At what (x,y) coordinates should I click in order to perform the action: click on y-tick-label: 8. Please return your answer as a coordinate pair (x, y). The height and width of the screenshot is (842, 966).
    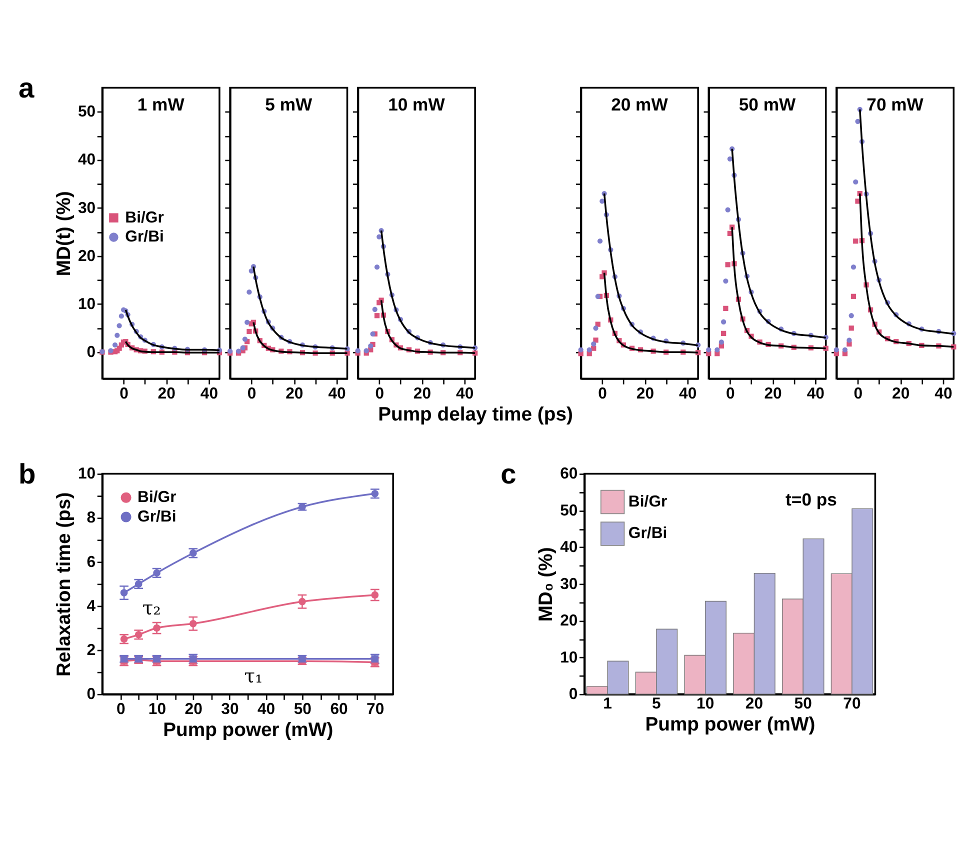
    Looking at the image, I should click on (91, 518).